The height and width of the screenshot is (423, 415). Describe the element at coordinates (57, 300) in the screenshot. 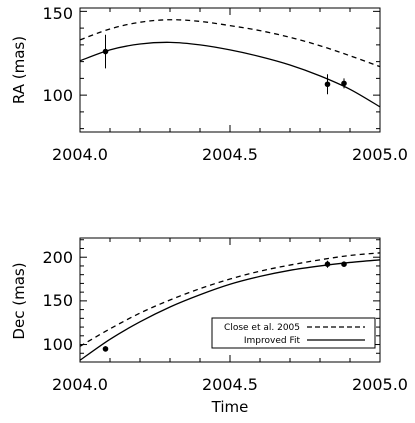

I see `dec-ytick-label-150: 150` at that location.